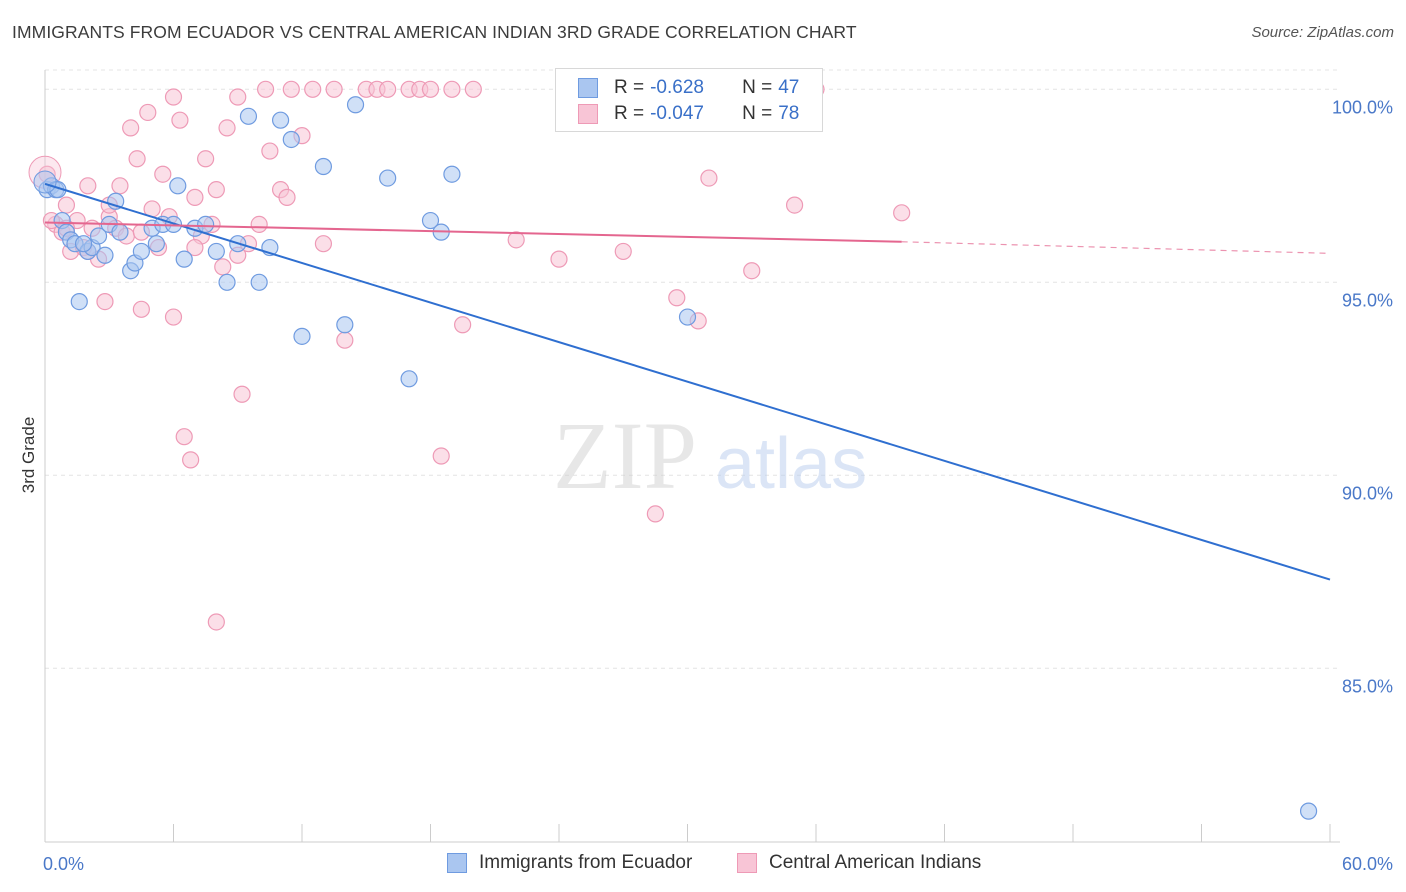  What do you see at coordinates (688, 88) in the screenshot?
I see `legend-row-ecuador: R = -0.628 N = 47` at bounding box center [688, 88].